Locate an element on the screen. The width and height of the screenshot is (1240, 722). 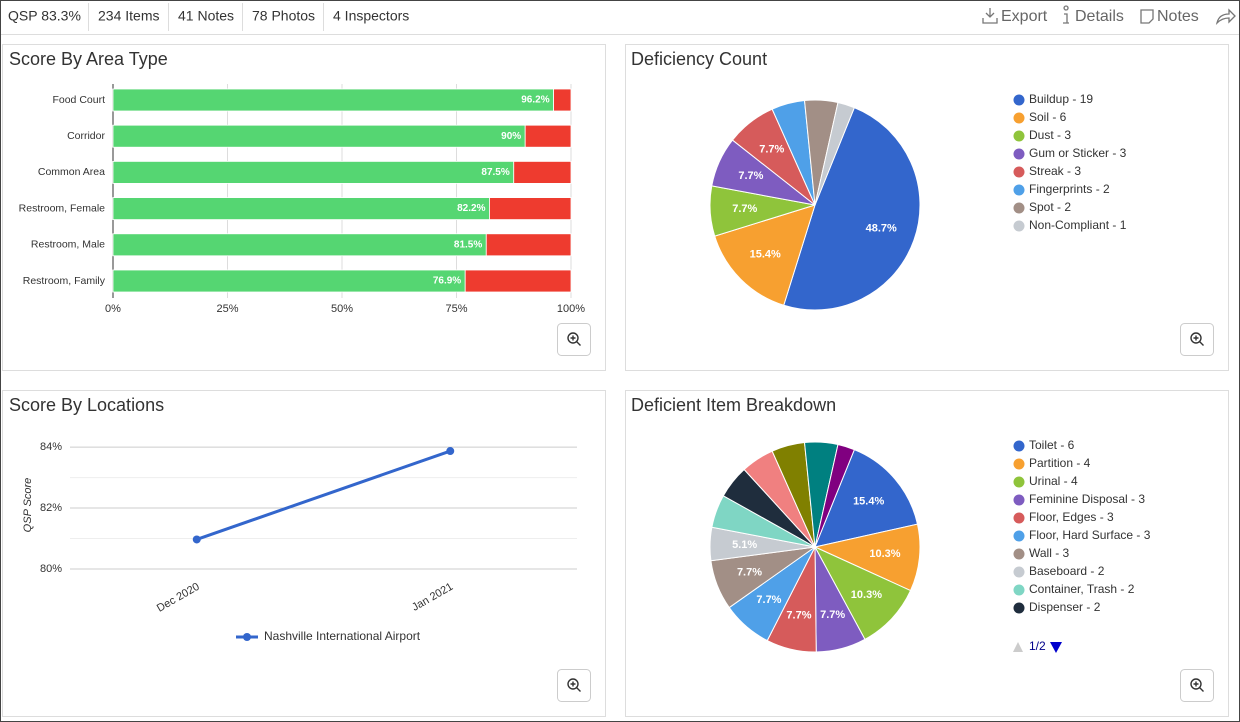
stat: 41 Notes is located at coordinates (206, 16).